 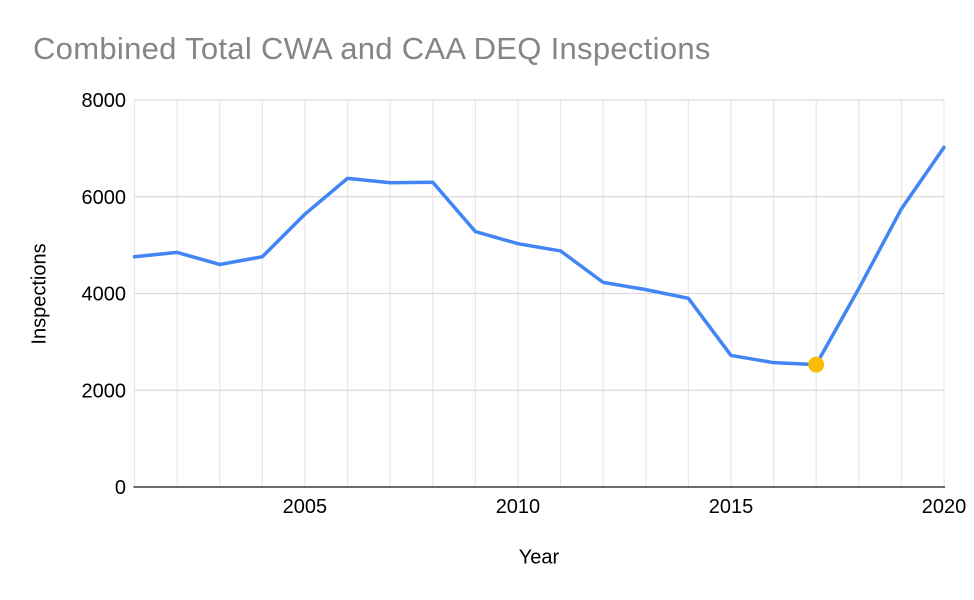 What do you see at coordinates (305, 507) in the screenshot?
I see `x-tick-label: 2005` at bounding box center [305, 507].